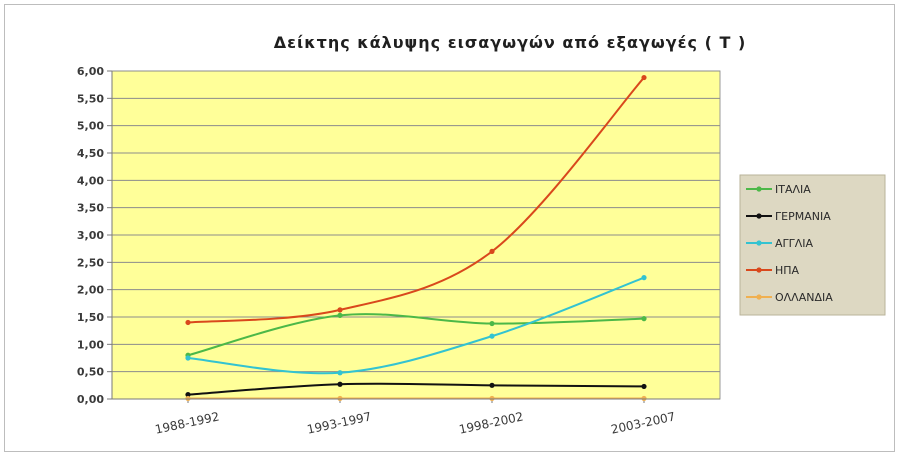 The width and height of the screenshot is (901, 458). I want to click on legend: ΙΤΑΛΙΑ ΓΕΡΜΑΝΙΑ ΑΓΓΛΙΑ ΗΠΑ ΟΛΛΑΝΔΙΑ, so click(812, 245).